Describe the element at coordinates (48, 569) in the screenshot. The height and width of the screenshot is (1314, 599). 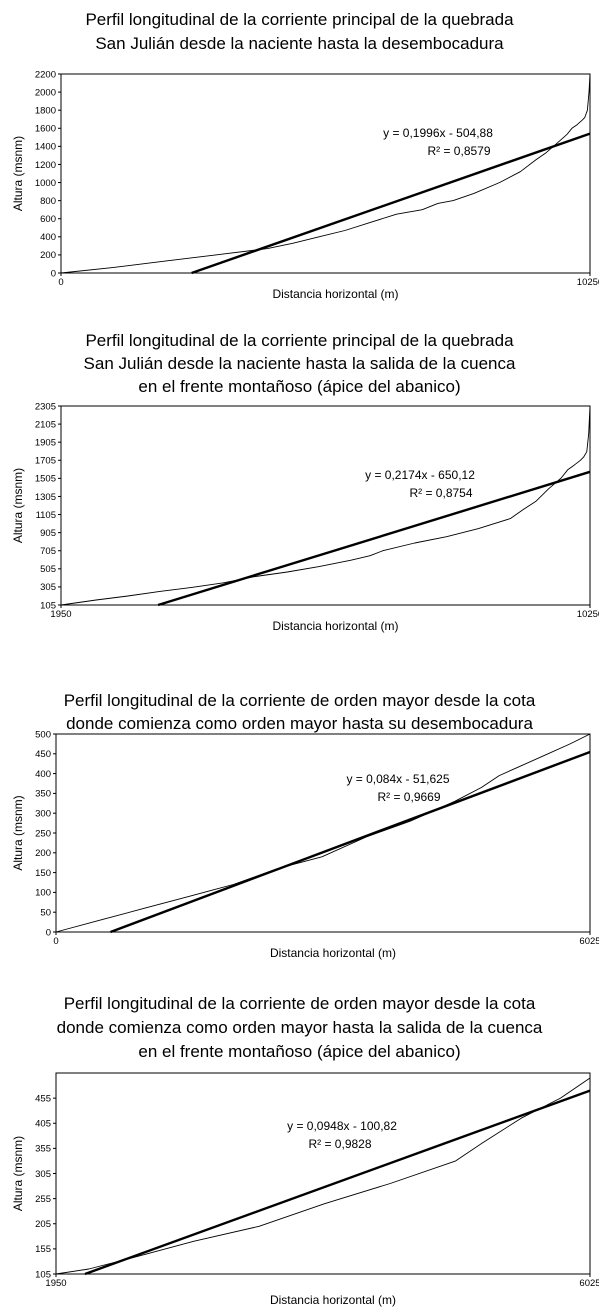
I see `y-tick-label: 505` at that location.